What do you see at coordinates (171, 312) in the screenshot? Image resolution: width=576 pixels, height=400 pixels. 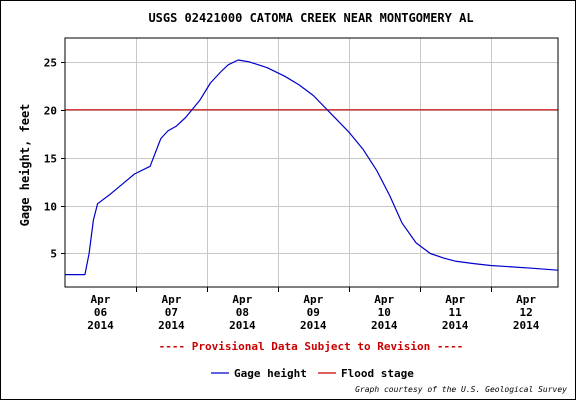 I see `x-tick-label: 07` at bounding box center [171, 312].